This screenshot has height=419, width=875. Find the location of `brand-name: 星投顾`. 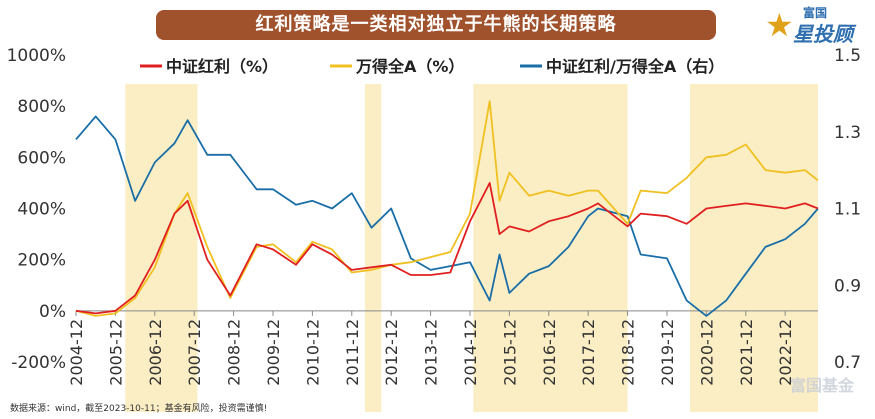

brand-name: 星投顾 is located at coordinates (823, 34).